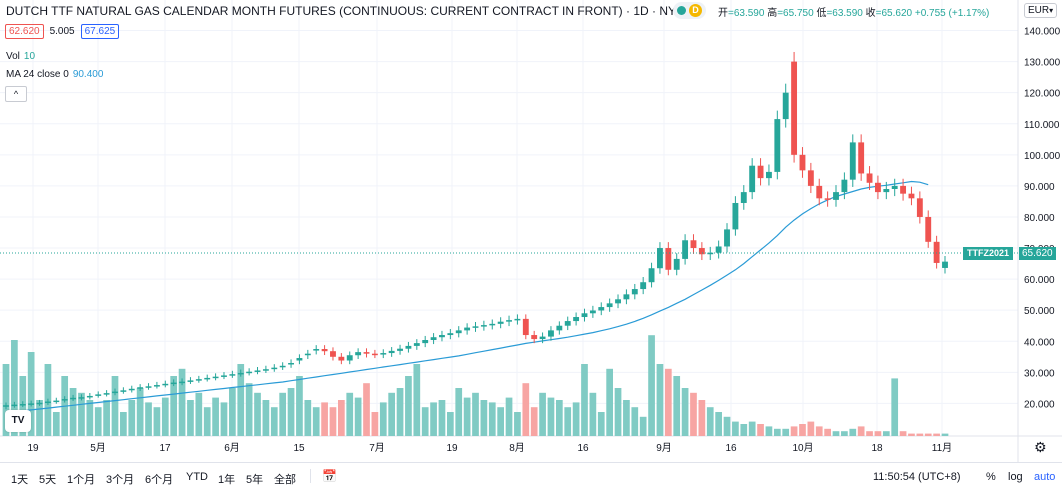 The height and width of the screenshot is (488, 1062). Describe the element at coordinates (1040, 447) in the screenshot. I see `gear-icon: ⚙` at that location.